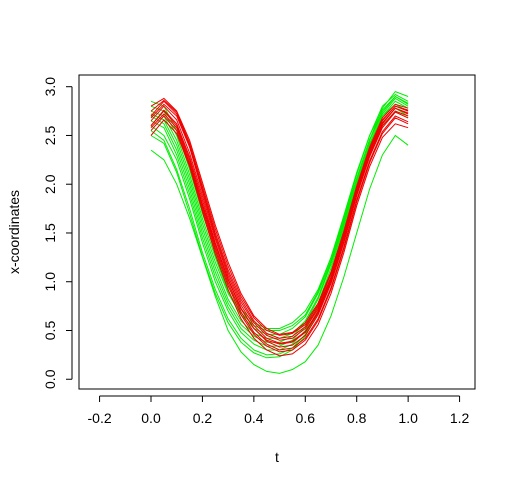  Describe the element at coordinates (50, 282) in the screenshot. I see `y-tick-label: 1.0` at that location.